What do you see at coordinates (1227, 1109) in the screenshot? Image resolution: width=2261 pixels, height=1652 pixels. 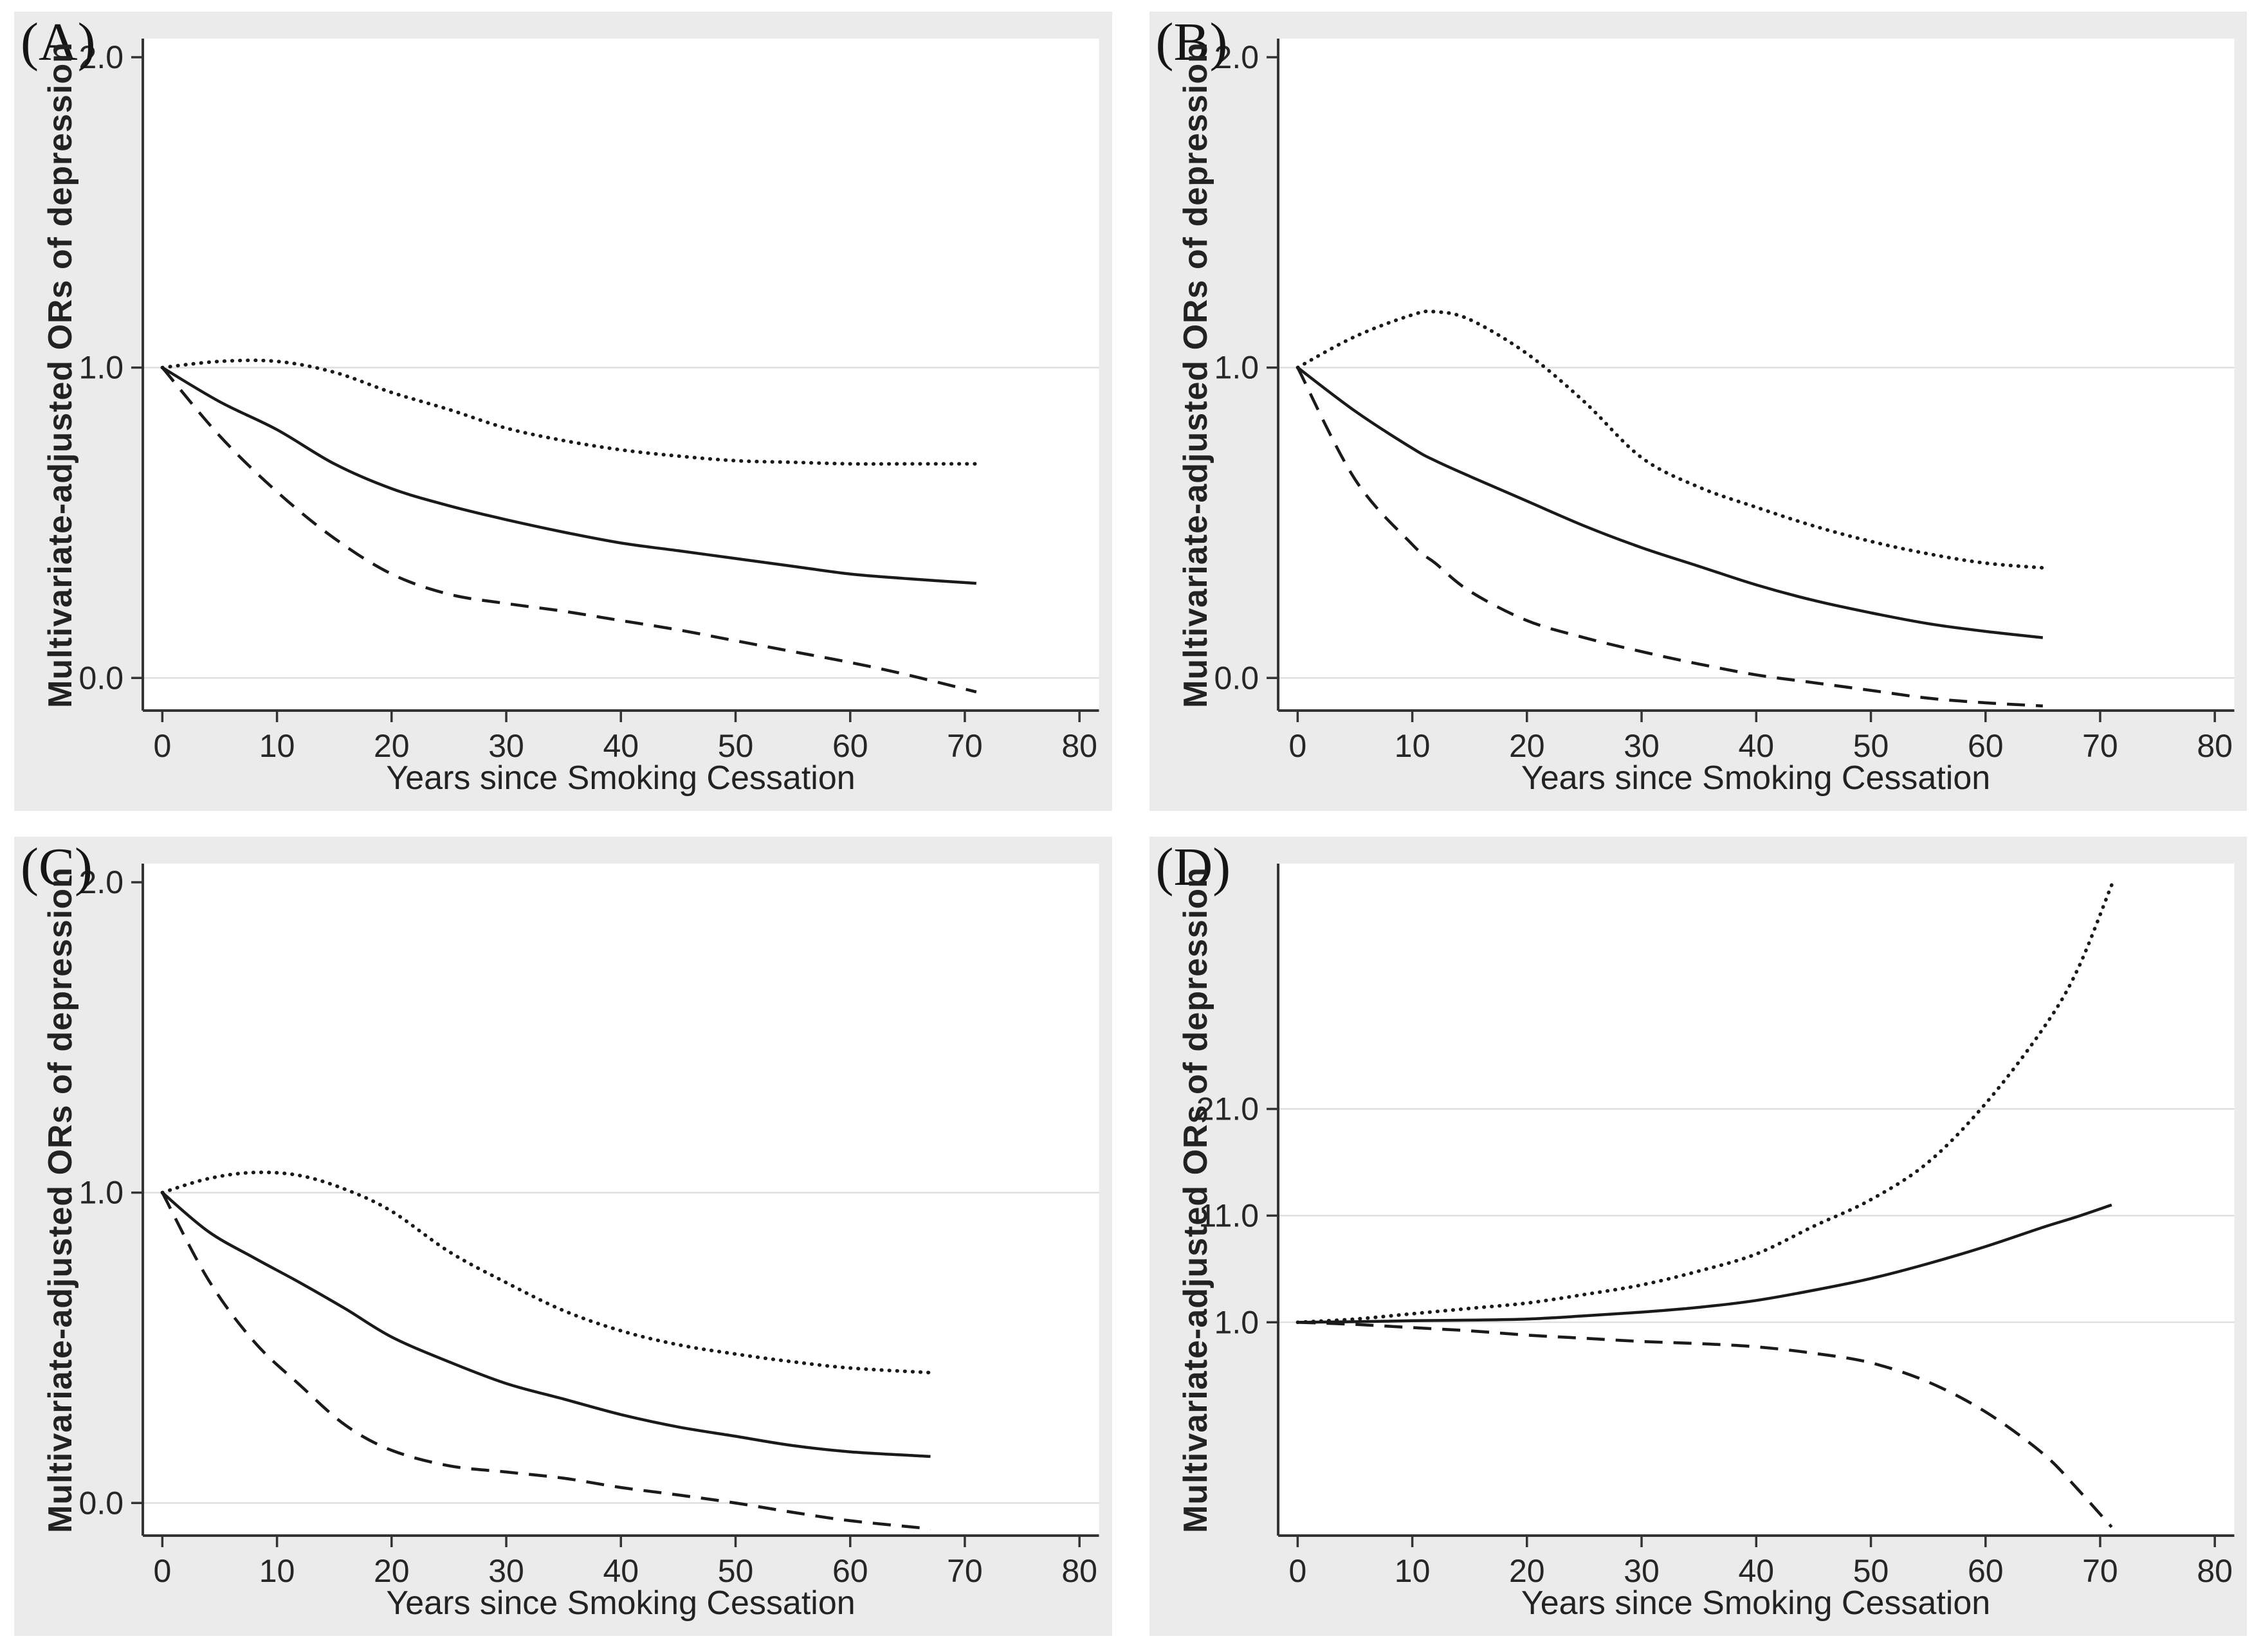 I see `y-tick-label: 21.0` at bounding box center [1227, 1109].